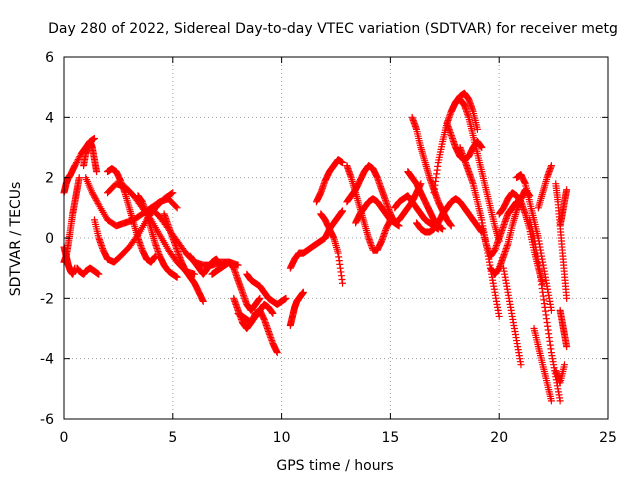 This screenshot has height=480, width=640. Describe the element at coordinates (172, 438) in the screenshot. I see `x-tick-label: 5` at that location.